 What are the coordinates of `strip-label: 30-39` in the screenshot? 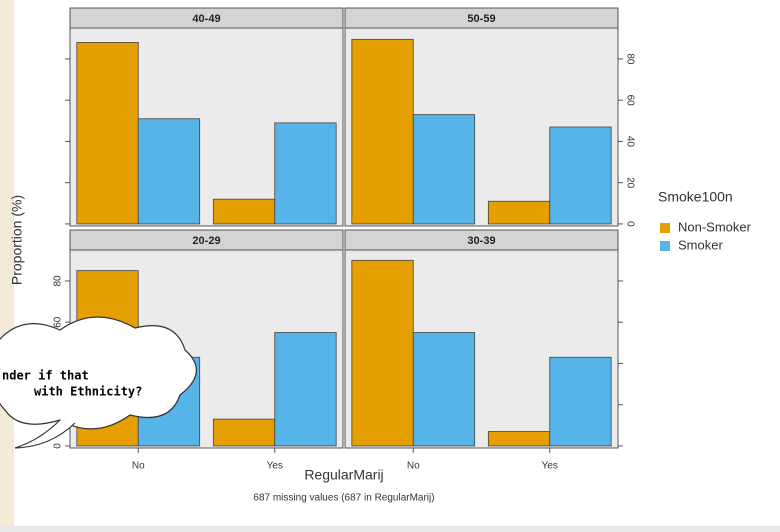 It's located at (481, 241).